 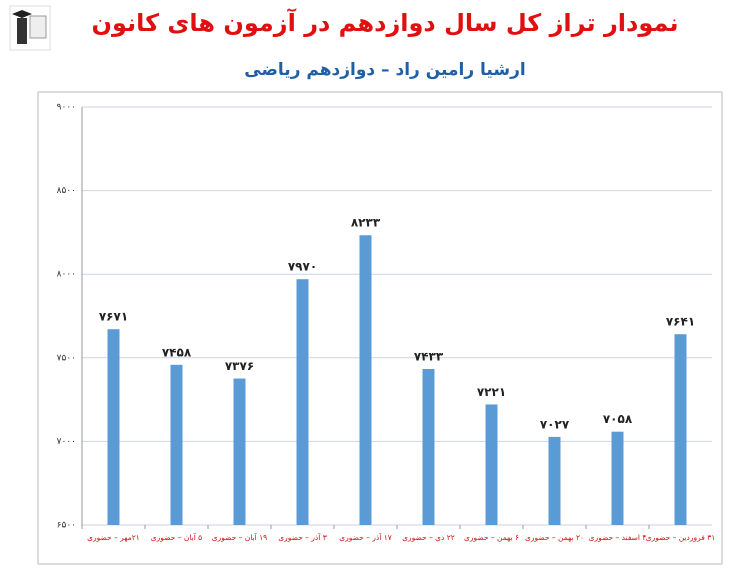 I want to click on x-tick-label: ۳۱ فروردین – حضوری, so click(x=681, y=537).